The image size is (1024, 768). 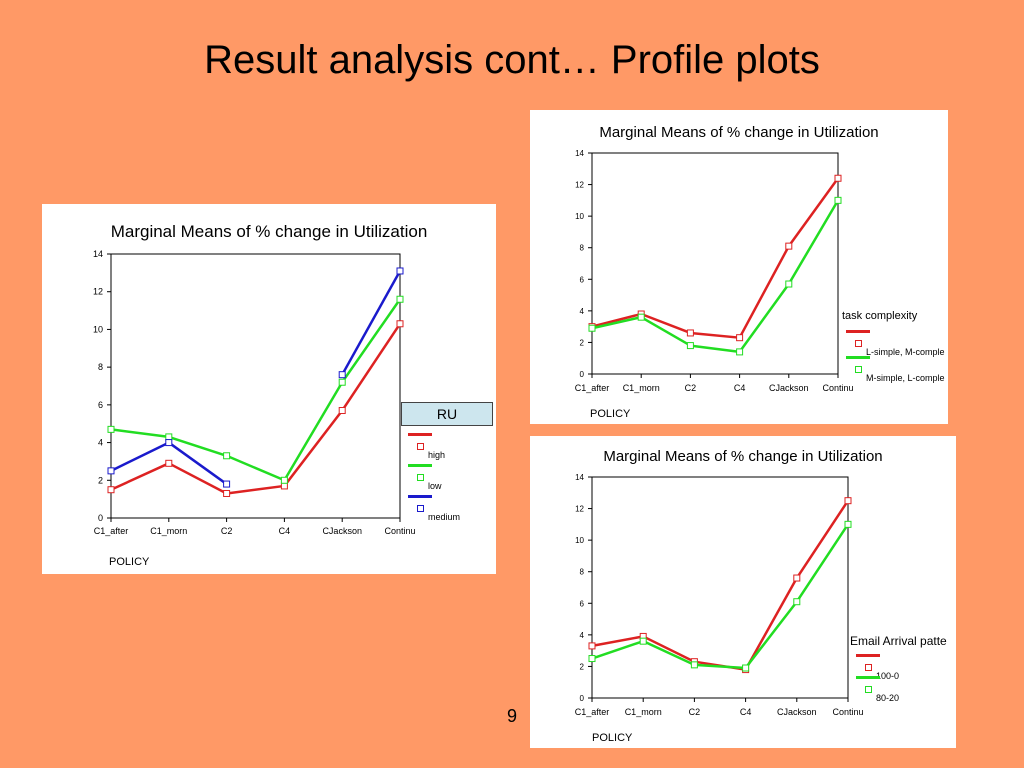 I want to click on legend-line-low, so click(x=420, y=465).